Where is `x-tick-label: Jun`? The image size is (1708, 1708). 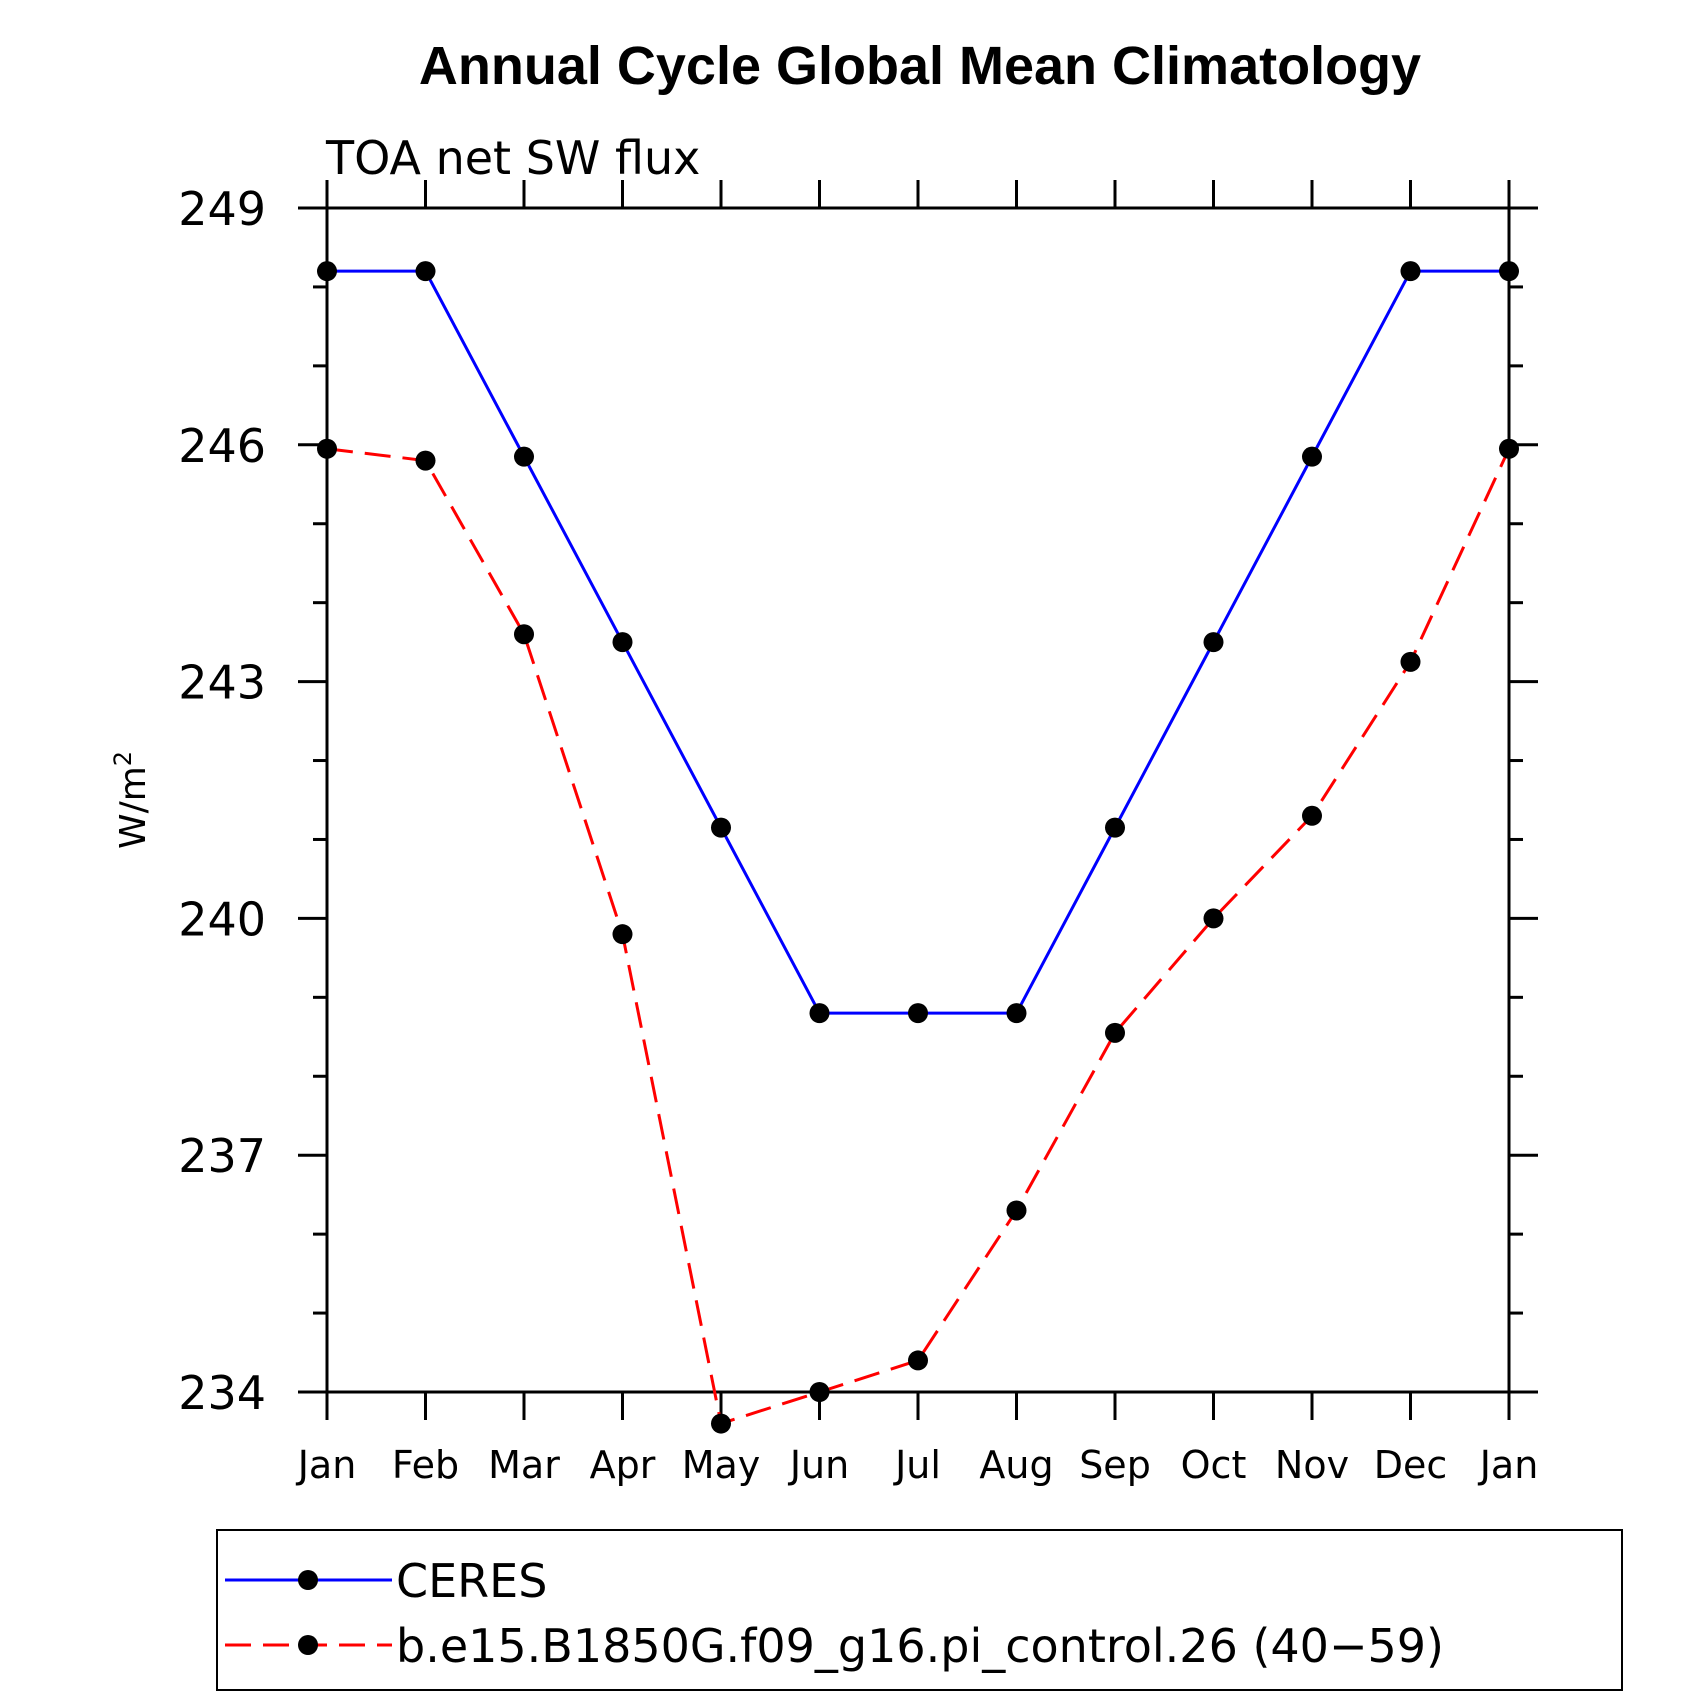 x-tick-label: Jun is located at coordinates (818, 1465).